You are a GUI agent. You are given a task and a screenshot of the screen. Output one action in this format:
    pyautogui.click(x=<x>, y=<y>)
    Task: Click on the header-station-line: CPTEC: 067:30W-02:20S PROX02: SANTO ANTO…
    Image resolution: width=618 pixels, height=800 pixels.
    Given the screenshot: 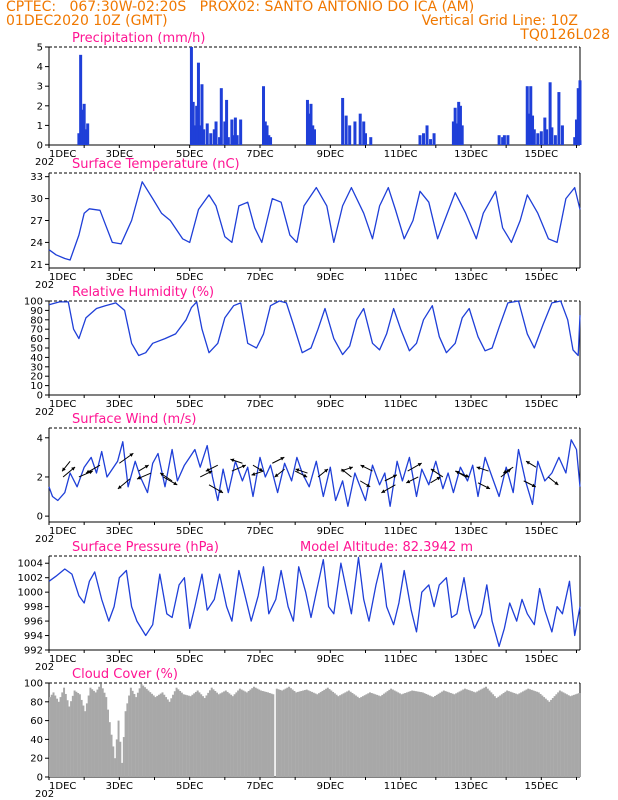 What is the action you would take?
    pyautogui.click(x=240, y=7)
    